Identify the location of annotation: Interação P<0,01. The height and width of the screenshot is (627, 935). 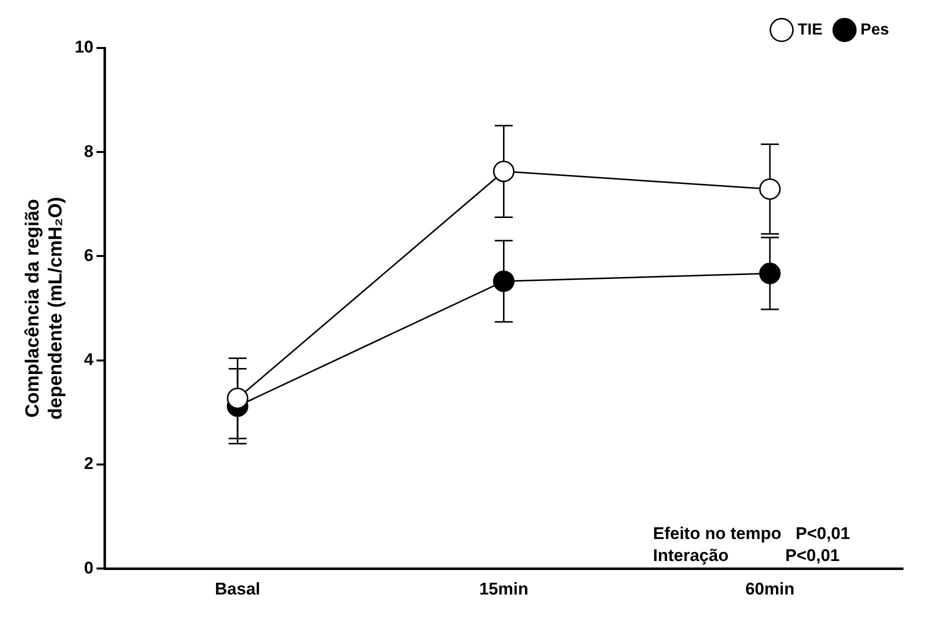
(746, 555).